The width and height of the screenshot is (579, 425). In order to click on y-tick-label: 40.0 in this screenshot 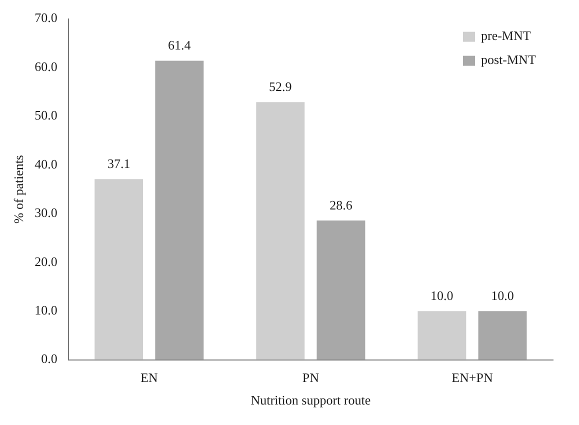, I will do `click(46, 164)`.